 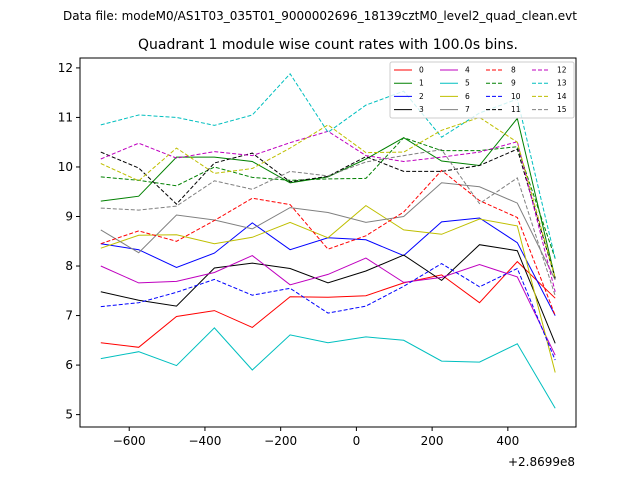 I want to click on y-tick-label: 10, so click(x=65, y=167).